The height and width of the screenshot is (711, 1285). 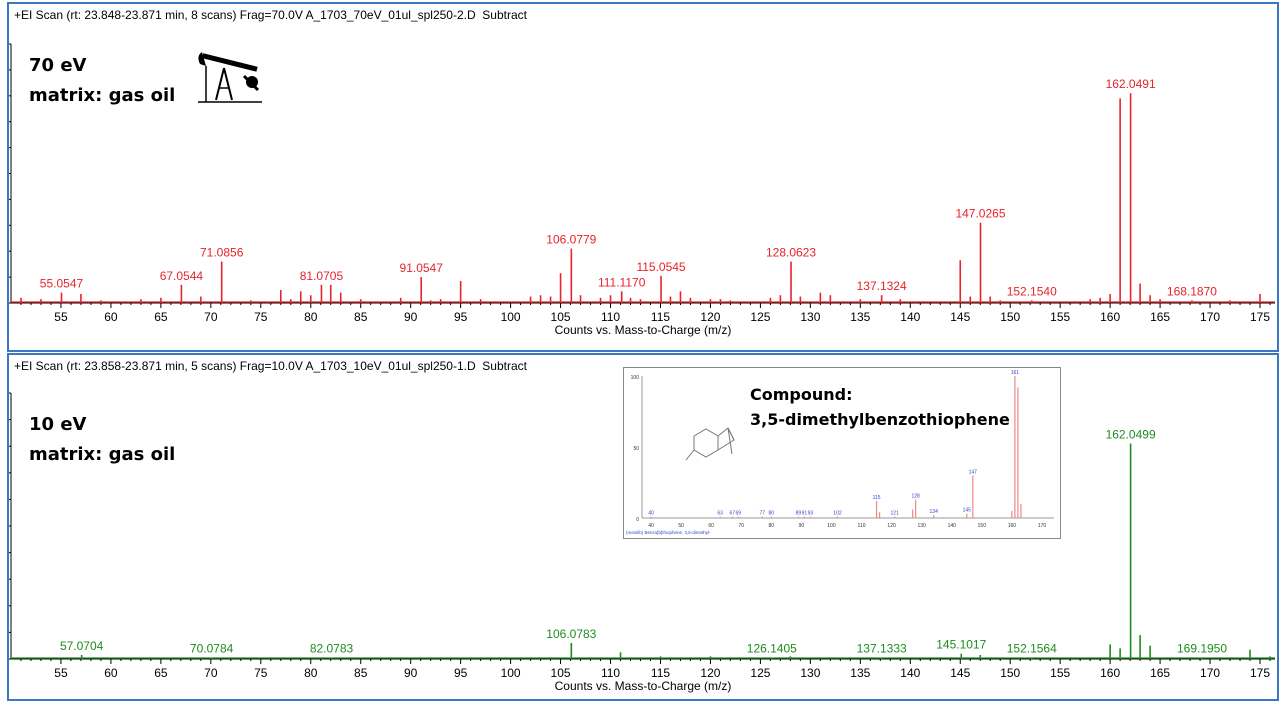 I want to click on compound-title: Compound: 3,5-dimethylbenzothiophene, so click(x=880, y=407).